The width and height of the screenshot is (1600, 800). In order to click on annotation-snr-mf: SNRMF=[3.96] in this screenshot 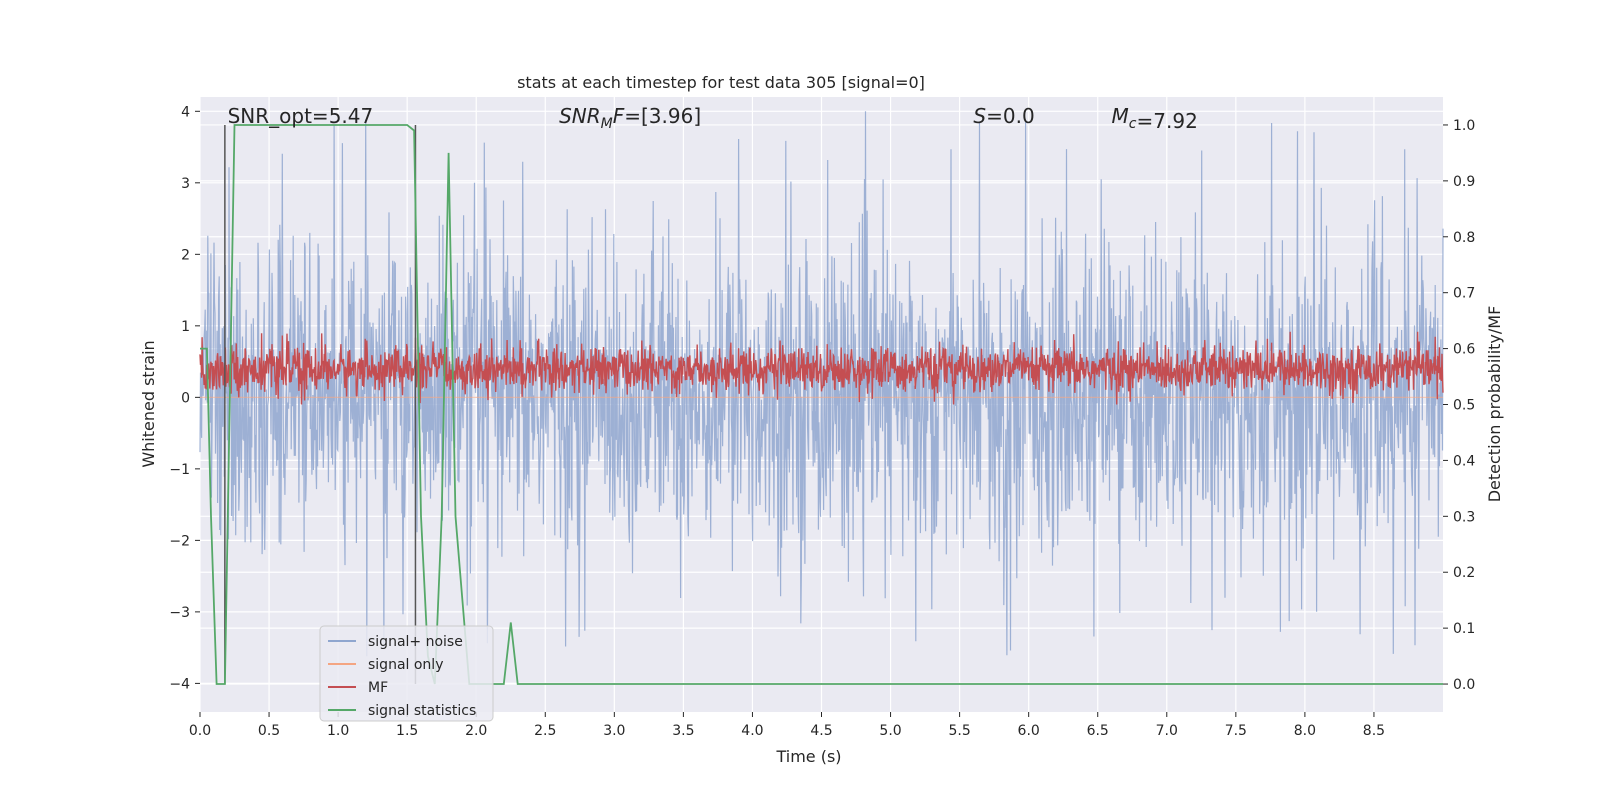, I will do `click(630, 118)`.